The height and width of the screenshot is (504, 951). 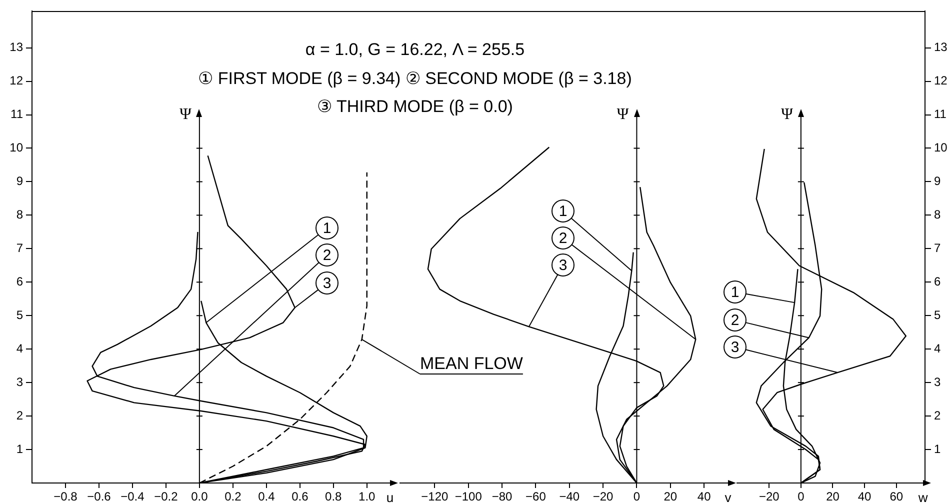 What do you see at coordinates (166, 497) in the screenshot?
I see `x-tick-label: −0.2` at bounding box center [166, 497].